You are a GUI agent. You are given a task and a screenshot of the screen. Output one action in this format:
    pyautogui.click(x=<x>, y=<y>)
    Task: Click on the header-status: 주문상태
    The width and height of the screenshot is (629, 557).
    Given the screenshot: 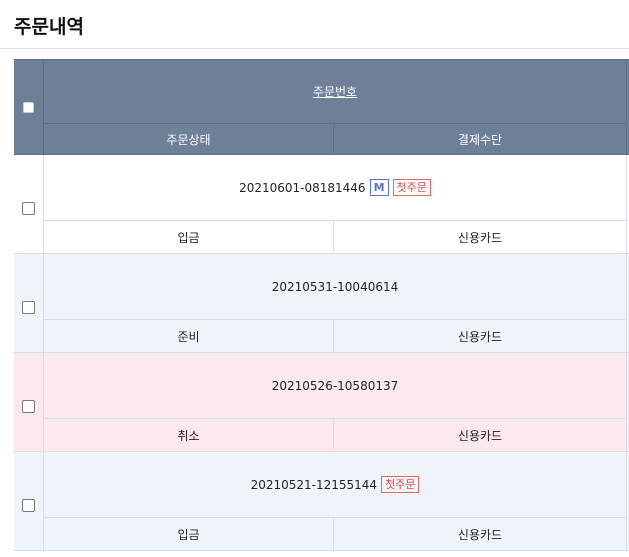 What is the action you would take?
    pyautogui.click(x=189, y=139)
    